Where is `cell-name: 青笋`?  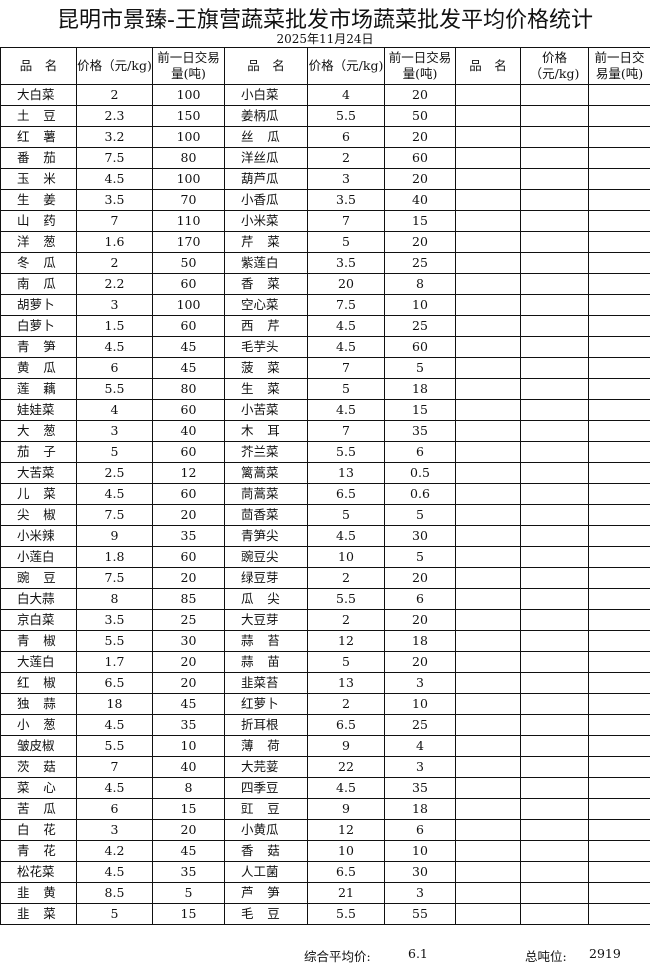
cell-name: 青笋 is located at coordinates (38, 347).